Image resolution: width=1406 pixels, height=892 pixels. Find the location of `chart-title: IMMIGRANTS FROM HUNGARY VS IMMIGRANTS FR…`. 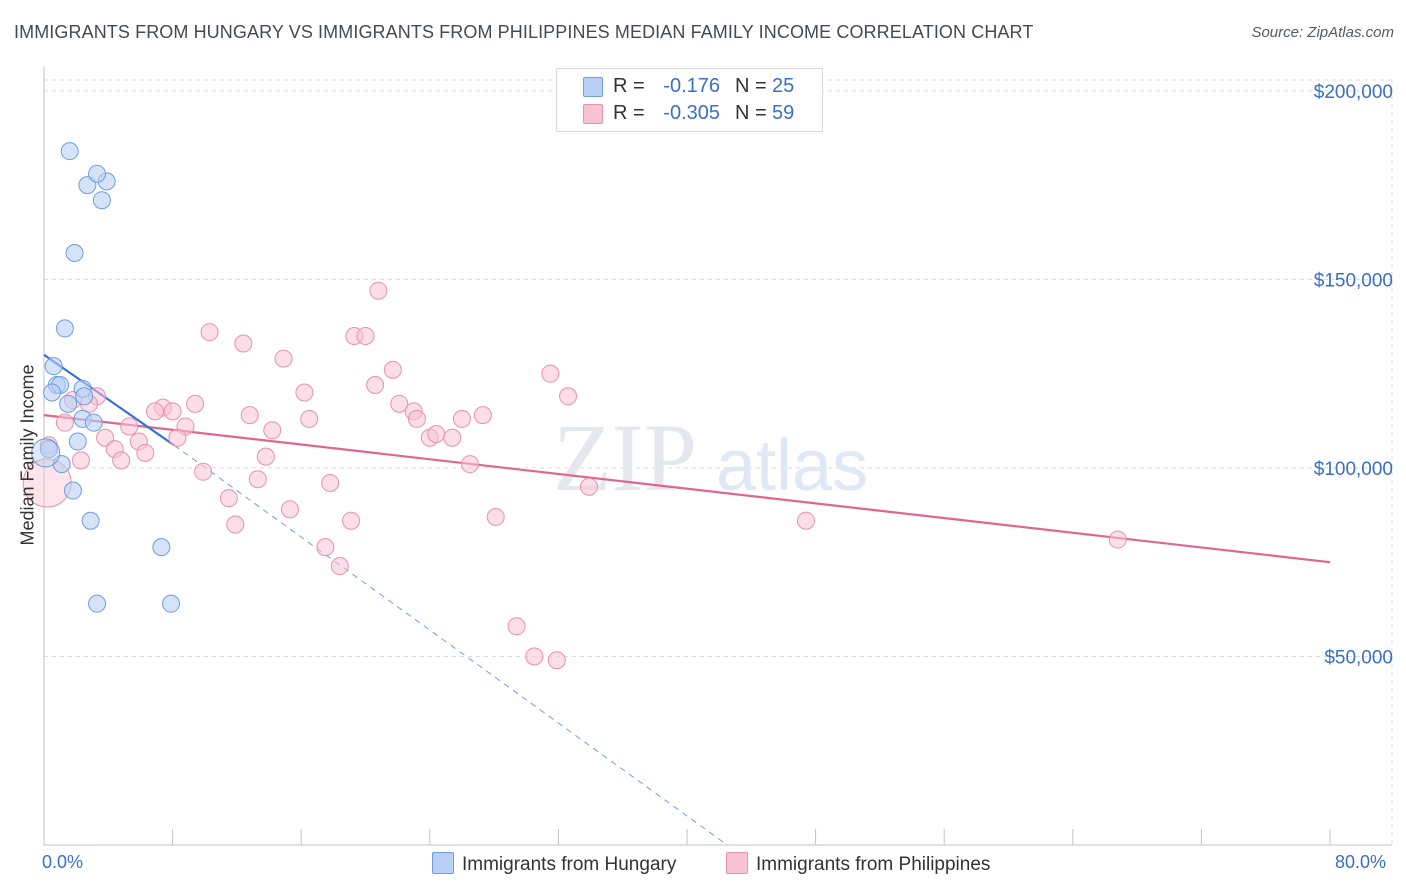

chart-title: IMMIGRANTS FROM HUNGARY VS IMMIGRANTS FR… is located at coordinates (524, 32).